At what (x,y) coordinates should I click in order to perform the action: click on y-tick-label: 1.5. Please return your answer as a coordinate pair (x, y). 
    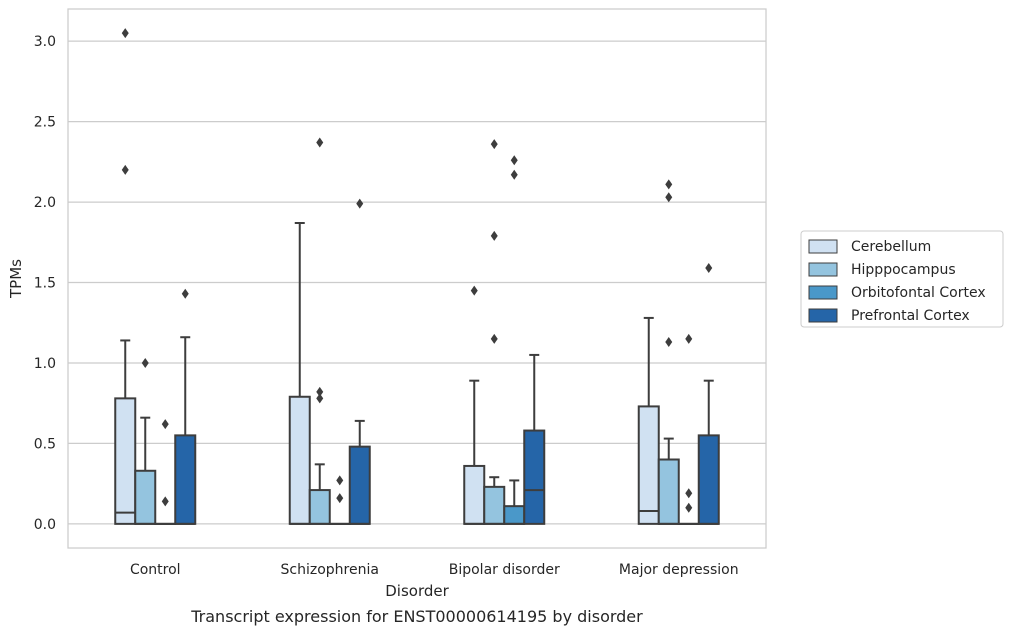
    Looking at the image, I should click on (45, 284).